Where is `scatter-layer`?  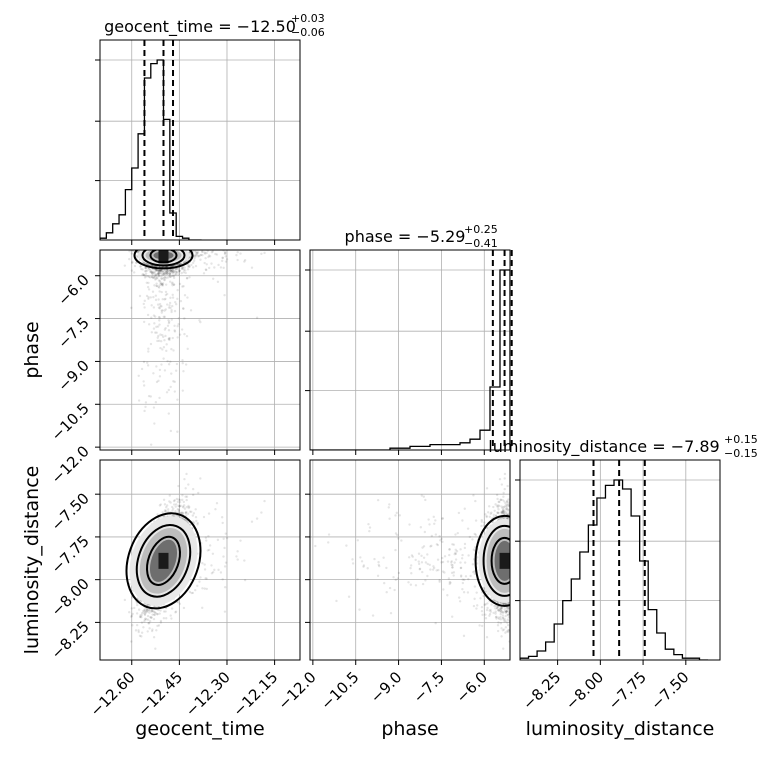
scatter-layer is located at coordinates (194, 561).